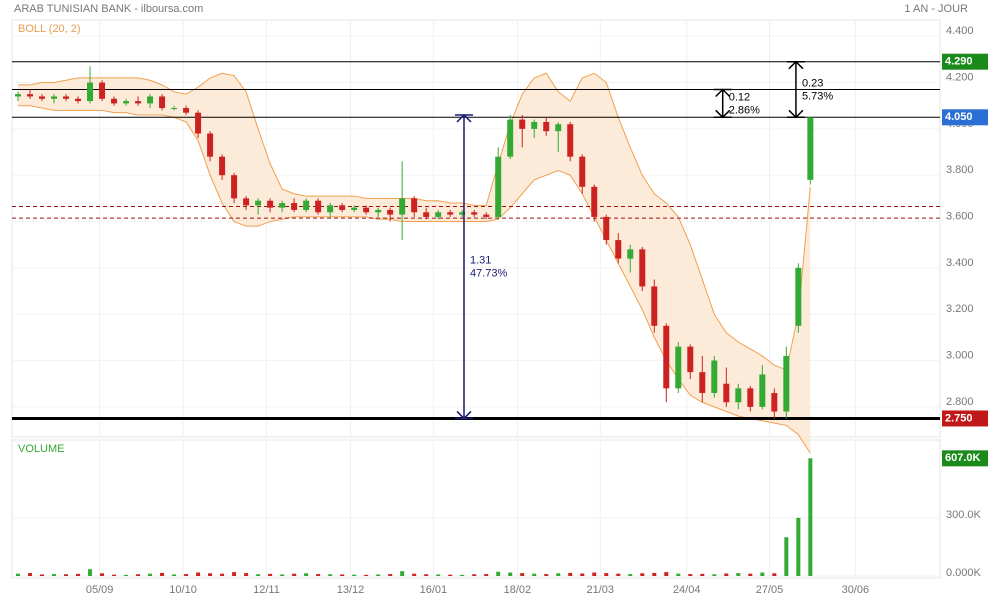 The image size is (990, 600). I want to click on x-tick-label: 12/11, so click(266, 590).